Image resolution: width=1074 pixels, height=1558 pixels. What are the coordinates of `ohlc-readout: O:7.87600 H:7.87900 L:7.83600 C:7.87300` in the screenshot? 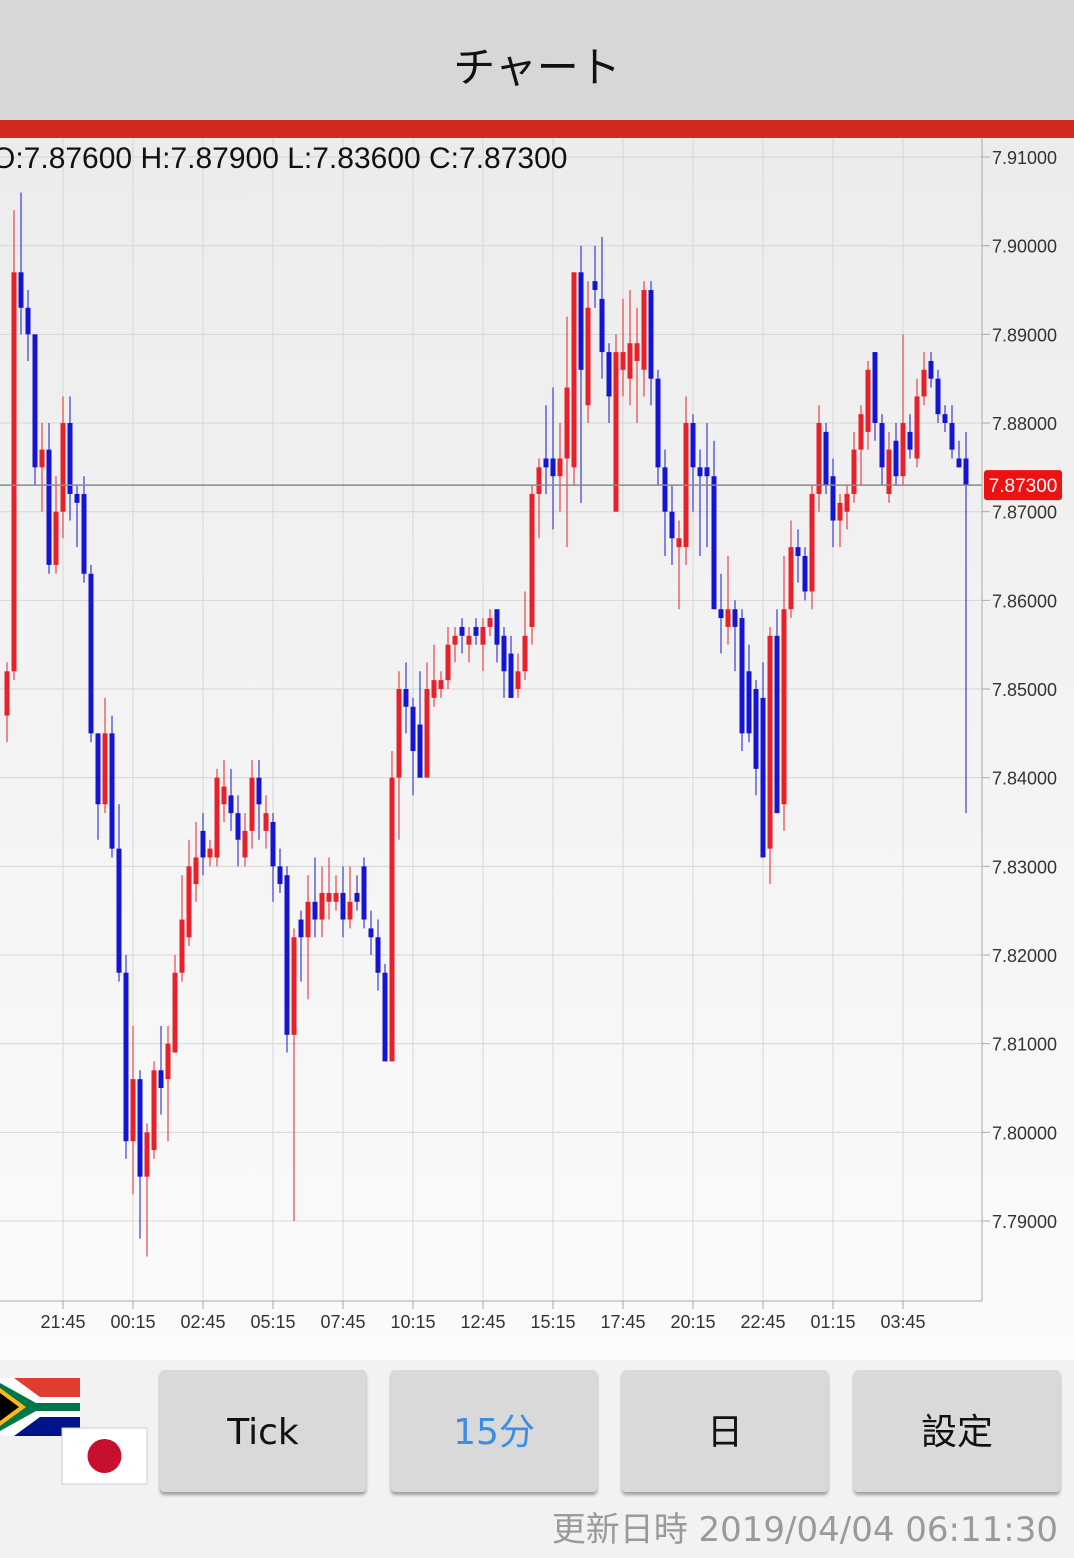 It's located at (283, 158).